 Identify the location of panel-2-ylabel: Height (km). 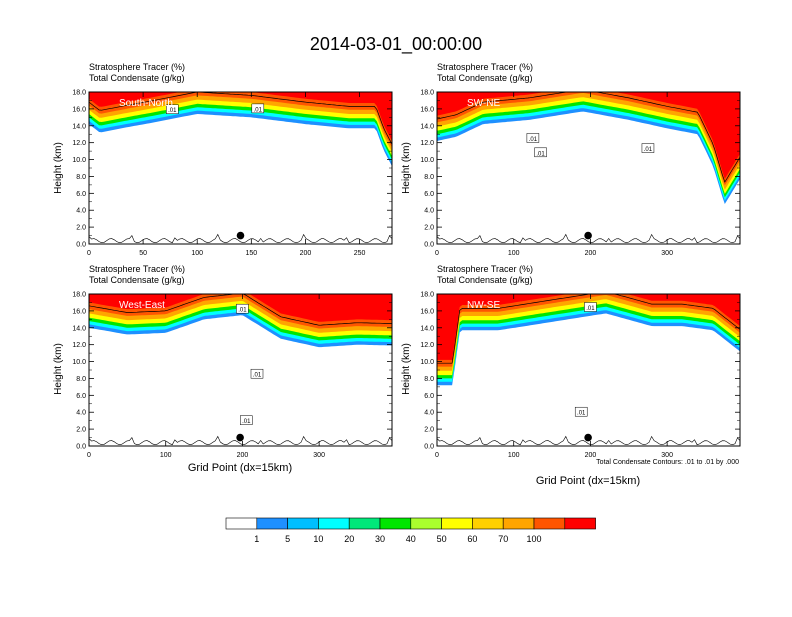
(406, 168).